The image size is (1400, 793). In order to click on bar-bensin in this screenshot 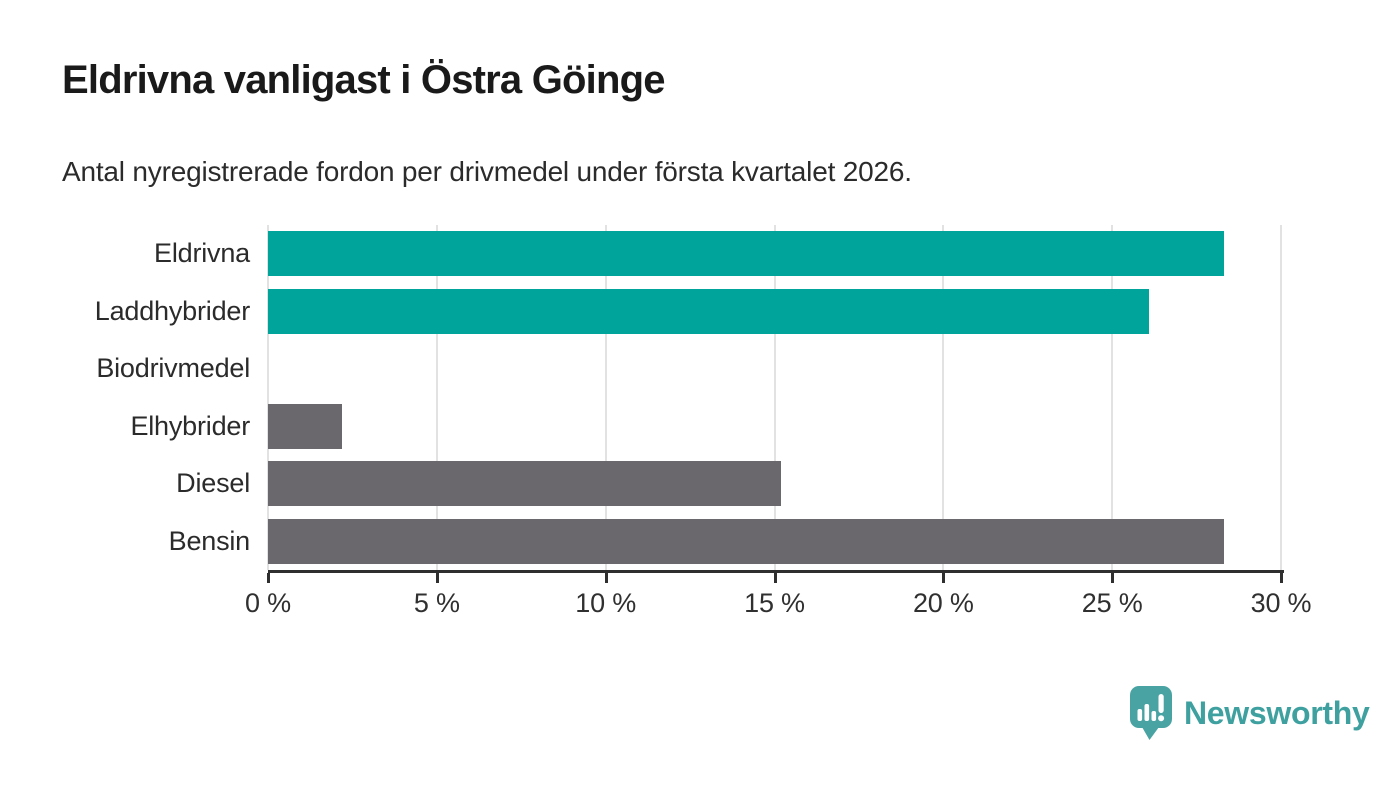, I will do `click(746, 541)`.